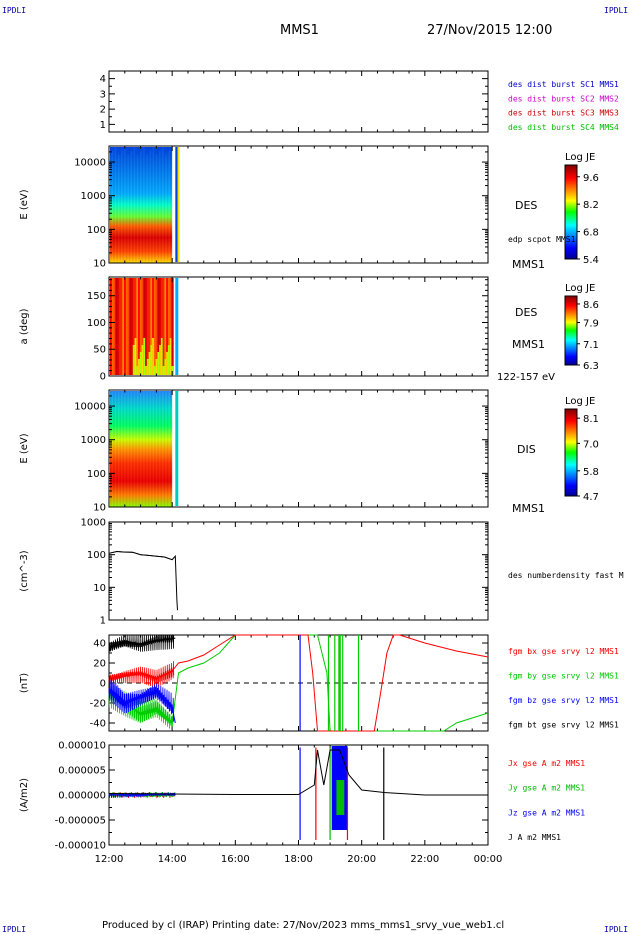  I want to click on colorbar-tick-label: 7.1, so click(591, 345).